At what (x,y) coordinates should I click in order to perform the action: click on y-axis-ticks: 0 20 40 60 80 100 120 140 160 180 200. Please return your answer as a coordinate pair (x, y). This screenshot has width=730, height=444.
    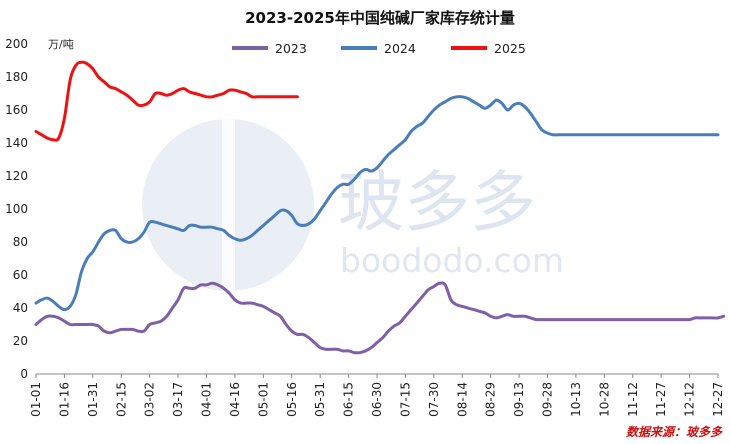
    Looking at the image, I should click on (16, 209).